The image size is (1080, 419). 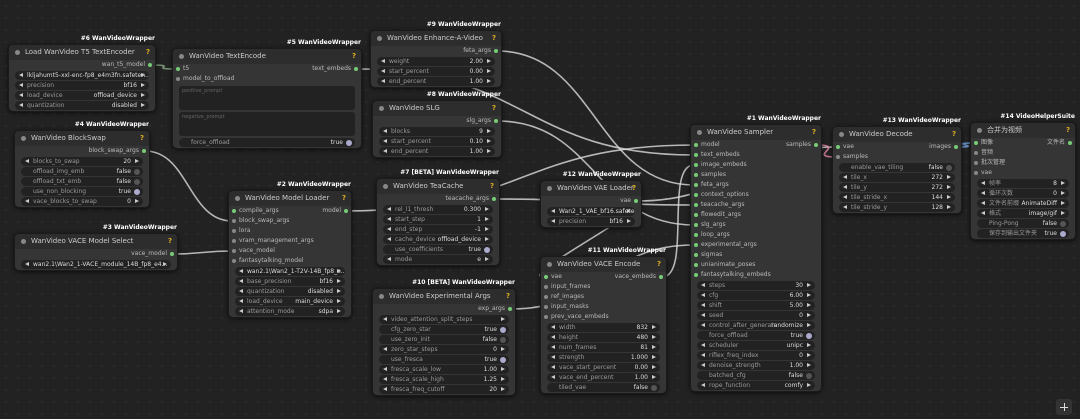 I want to click on output-slot: samples, so click(x=802, y=145).